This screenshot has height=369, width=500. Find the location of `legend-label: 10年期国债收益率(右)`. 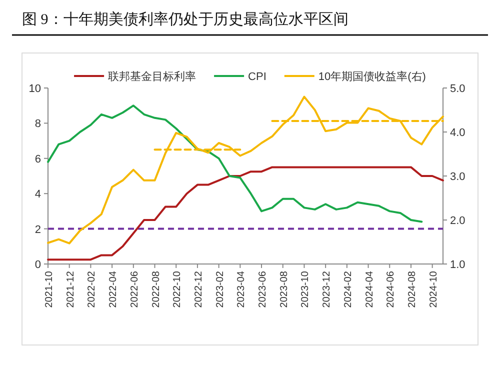

legend-label: 10年期国债收益率(右) is located at coordinates (372, 76).